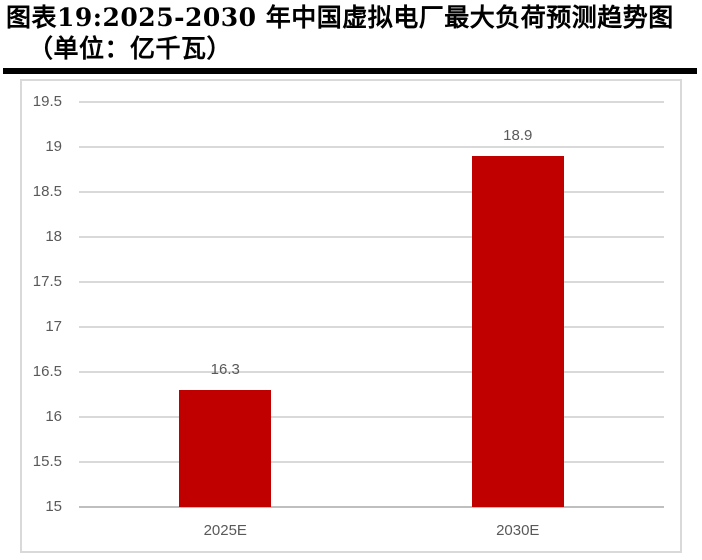 Image resolution: width=702 pixels, height=560 pixels. I want to click on y-axis-tick-label: 19, so click(53, 146).